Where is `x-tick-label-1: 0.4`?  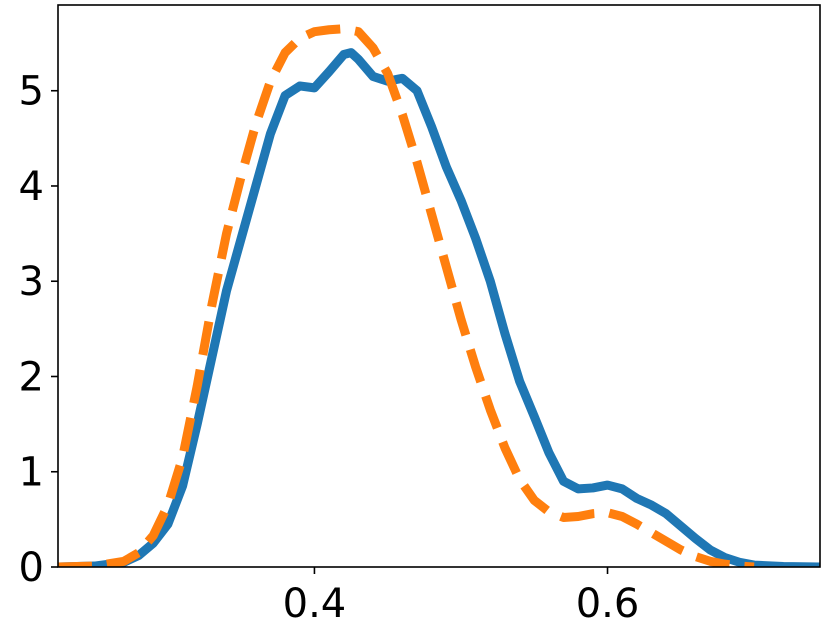 x-tick-label-1: 0.4 is located at coordinates (315, 602).